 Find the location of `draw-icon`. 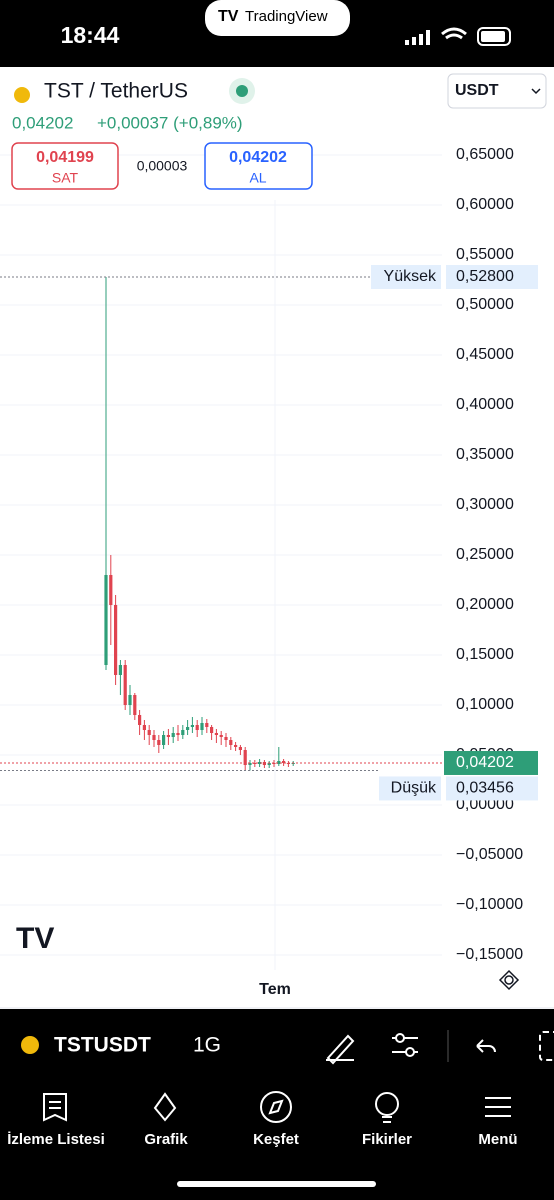

draw-icon is located at coordinates (340, 1049).